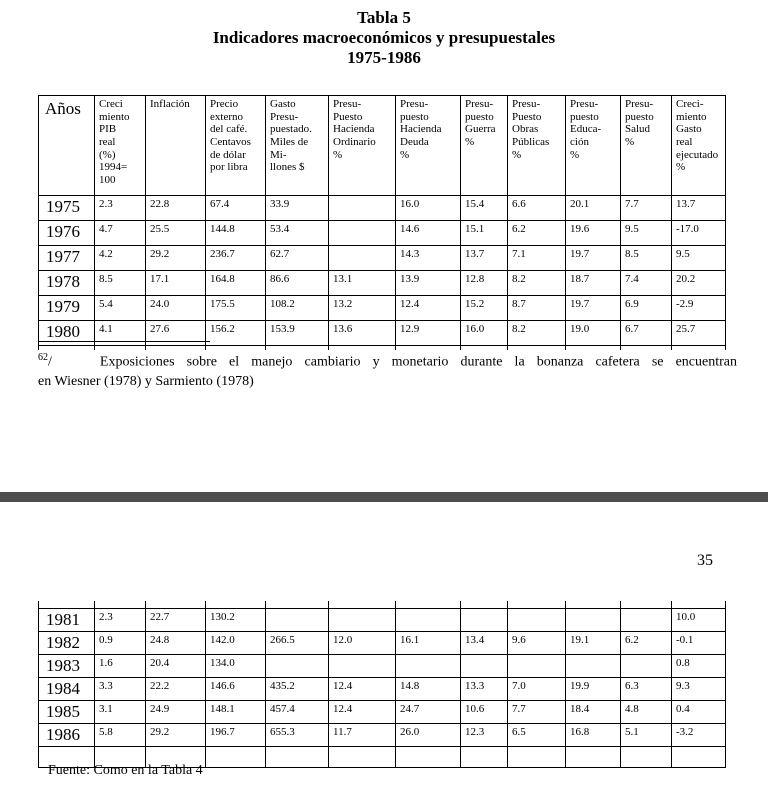  What do you see at coordinates (382, 666) in the screenshot?
I see `table-row-1983: 1983 1.6 20.4 134.0 0.8` at bounding box center [382, 666].